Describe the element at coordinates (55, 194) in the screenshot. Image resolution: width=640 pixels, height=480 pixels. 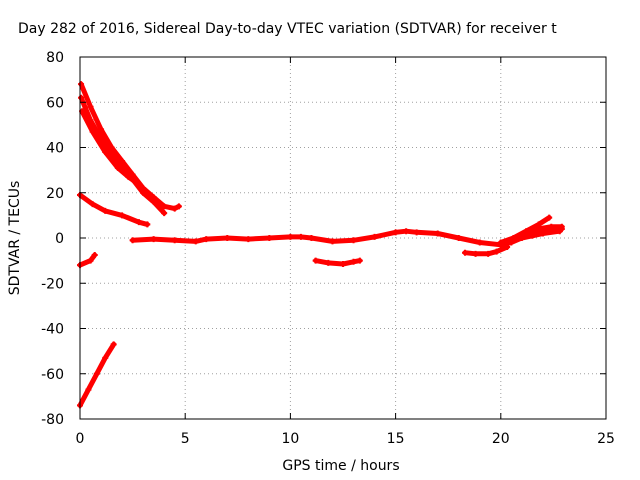
I see `y-tick-label: 20` at that location.